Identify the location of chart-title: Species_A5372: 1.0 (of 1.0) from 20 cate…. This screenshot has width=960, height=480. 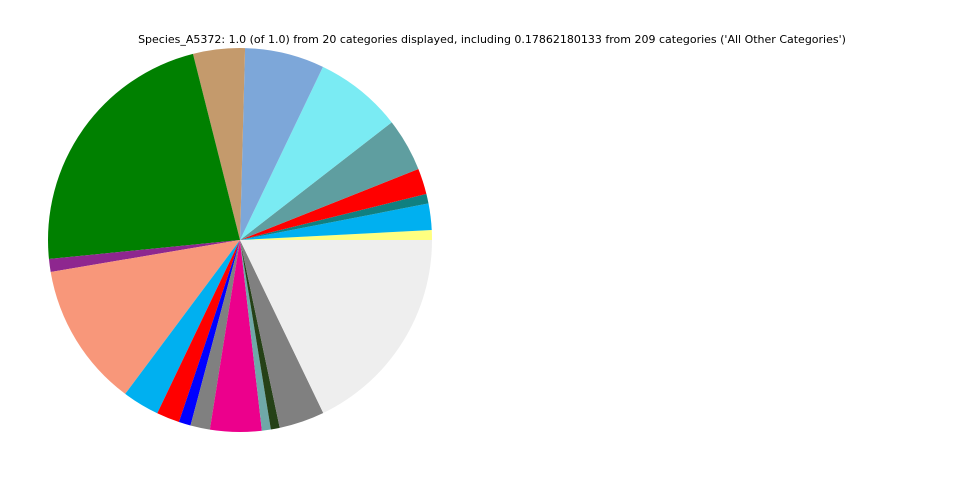
(492, 39).